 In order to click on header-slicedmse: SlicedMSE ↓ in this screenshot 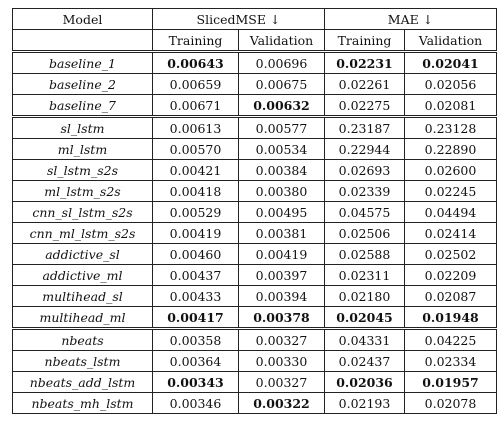, I will do `click(238, 19)`.